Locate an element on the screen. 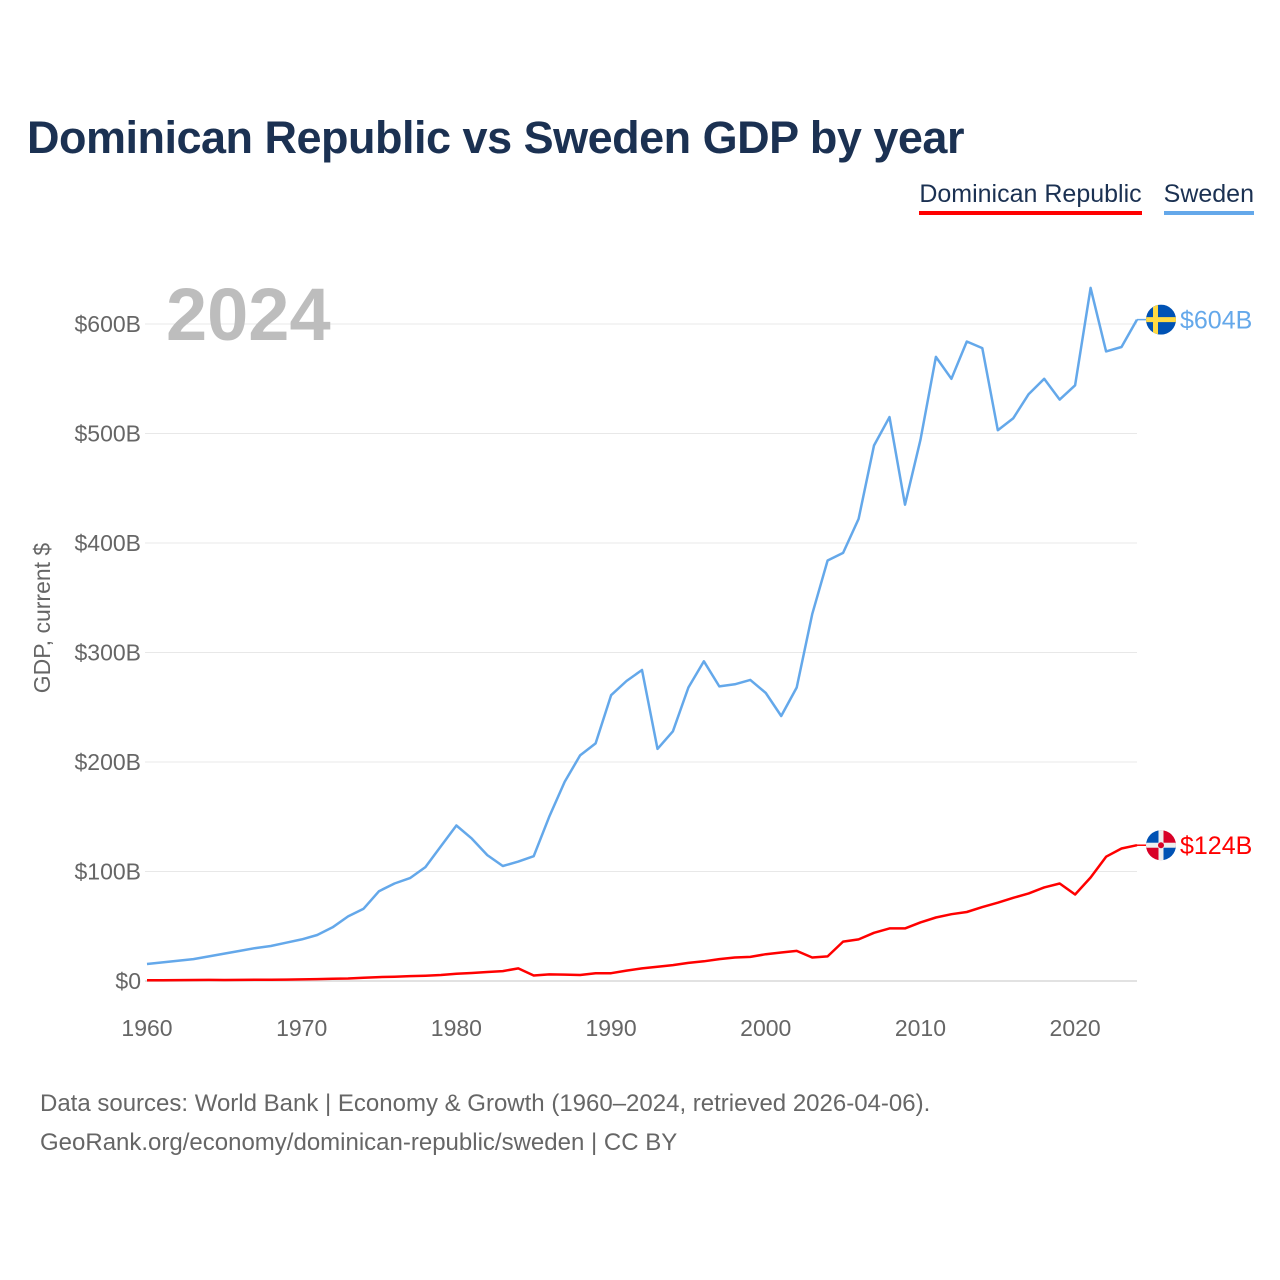 The width and height of the screenshot is (1280, 1280). end-value-label: $604B is located at coordinates (1216, 321).